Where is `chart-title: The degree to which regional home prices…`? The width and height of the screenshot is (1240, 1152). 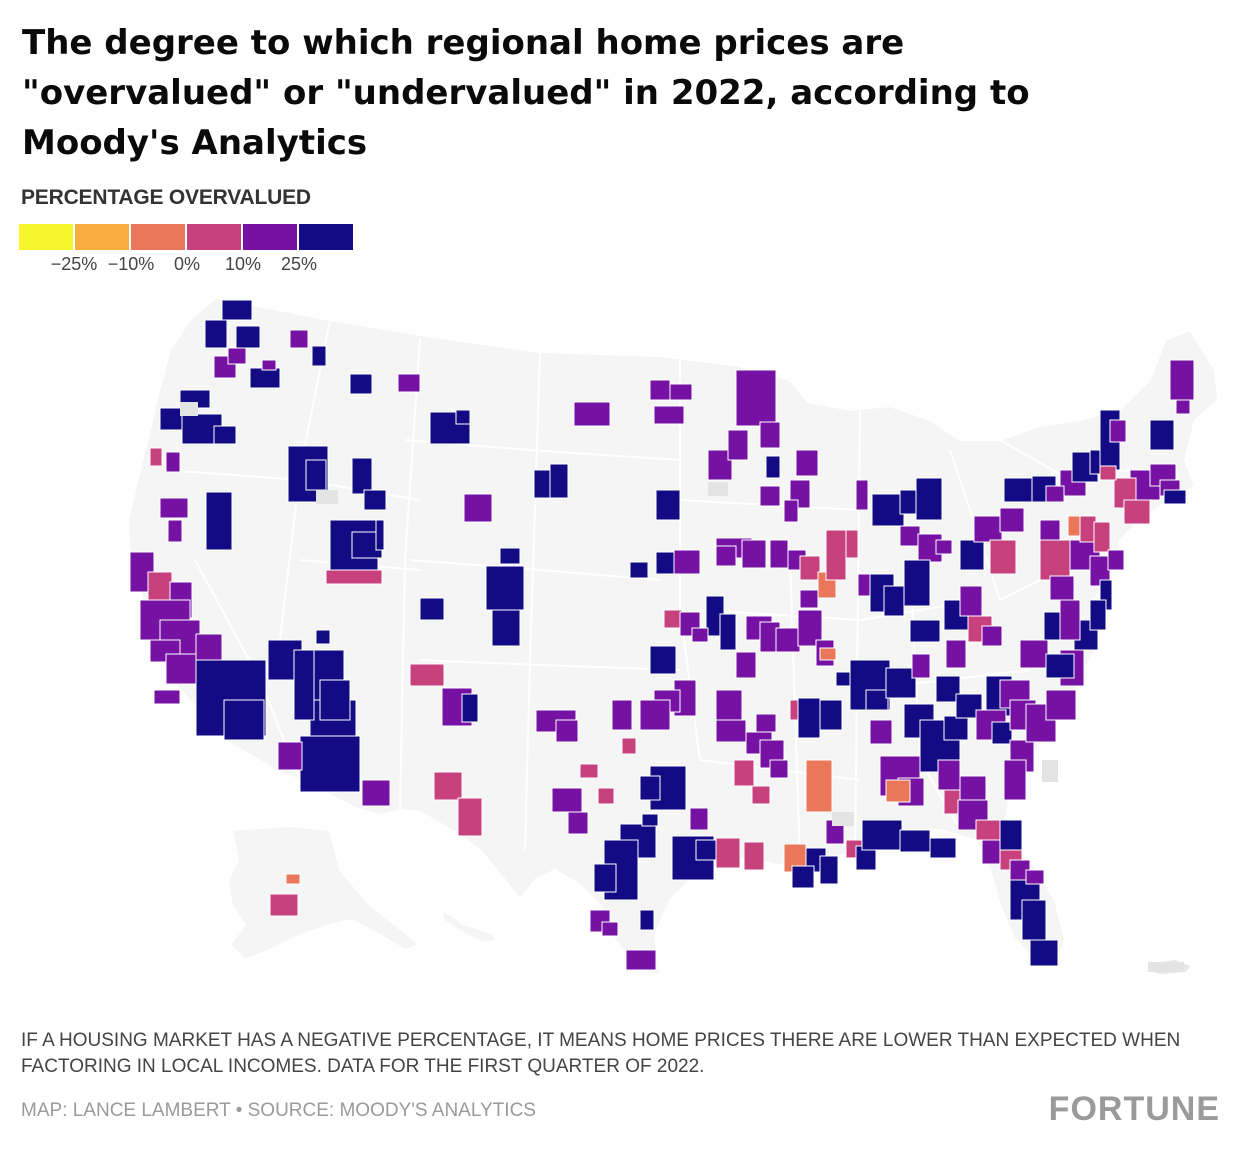 chart-title: The degree to which regional home prices… is located at coordinates (612, 93).